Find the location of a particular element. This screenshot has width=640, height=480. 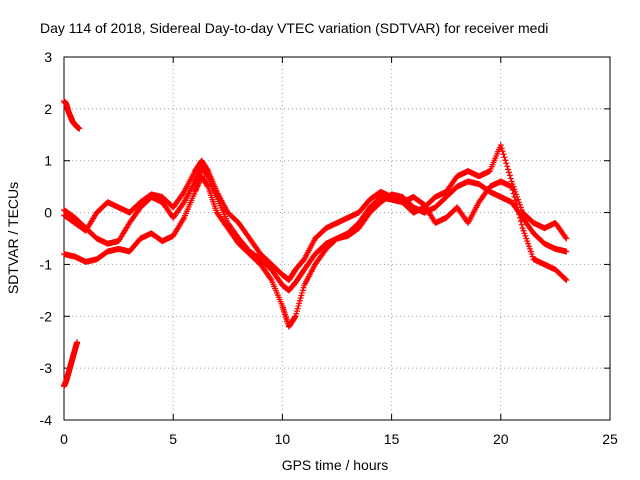

x-tick-label: 0 is located at coordinates (64, 439).